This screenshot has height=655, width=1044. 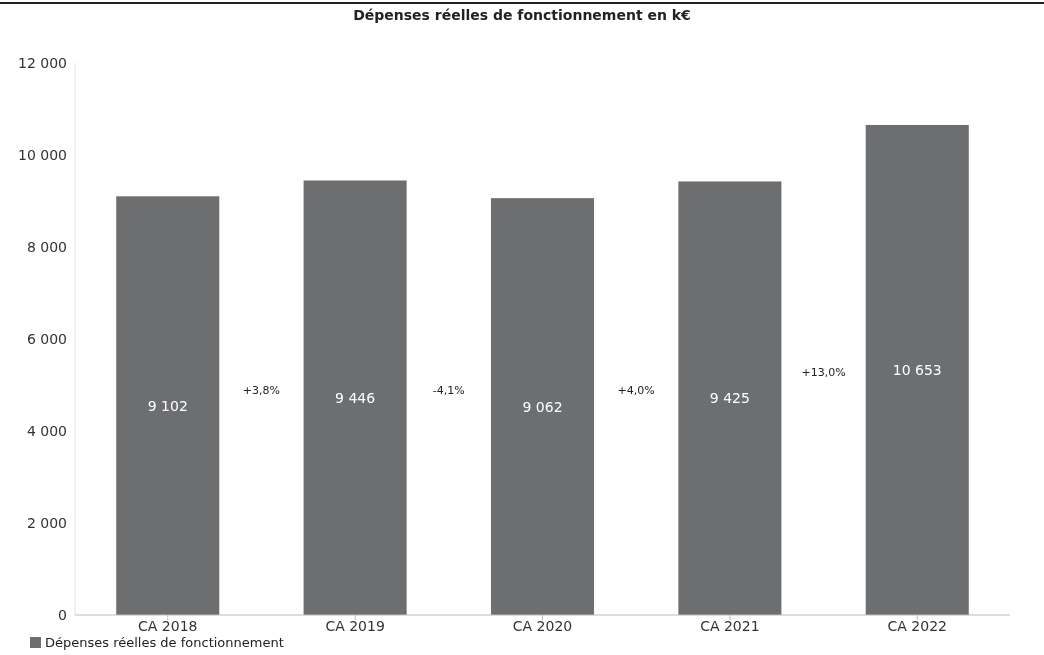 I want to click on y-tick-label: 8 000, so click(x=46, y=247).